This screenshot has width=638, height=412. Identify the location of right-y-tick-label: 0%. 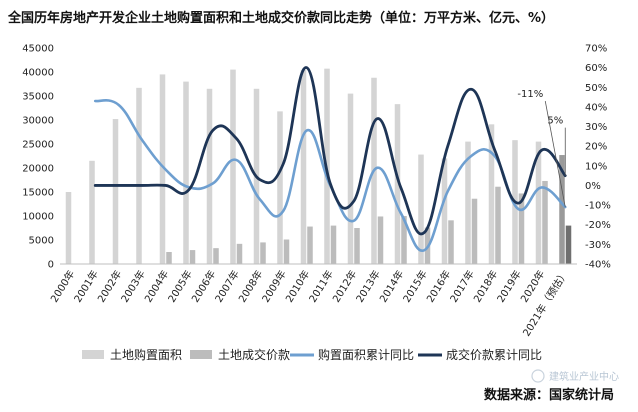
(593, 186).